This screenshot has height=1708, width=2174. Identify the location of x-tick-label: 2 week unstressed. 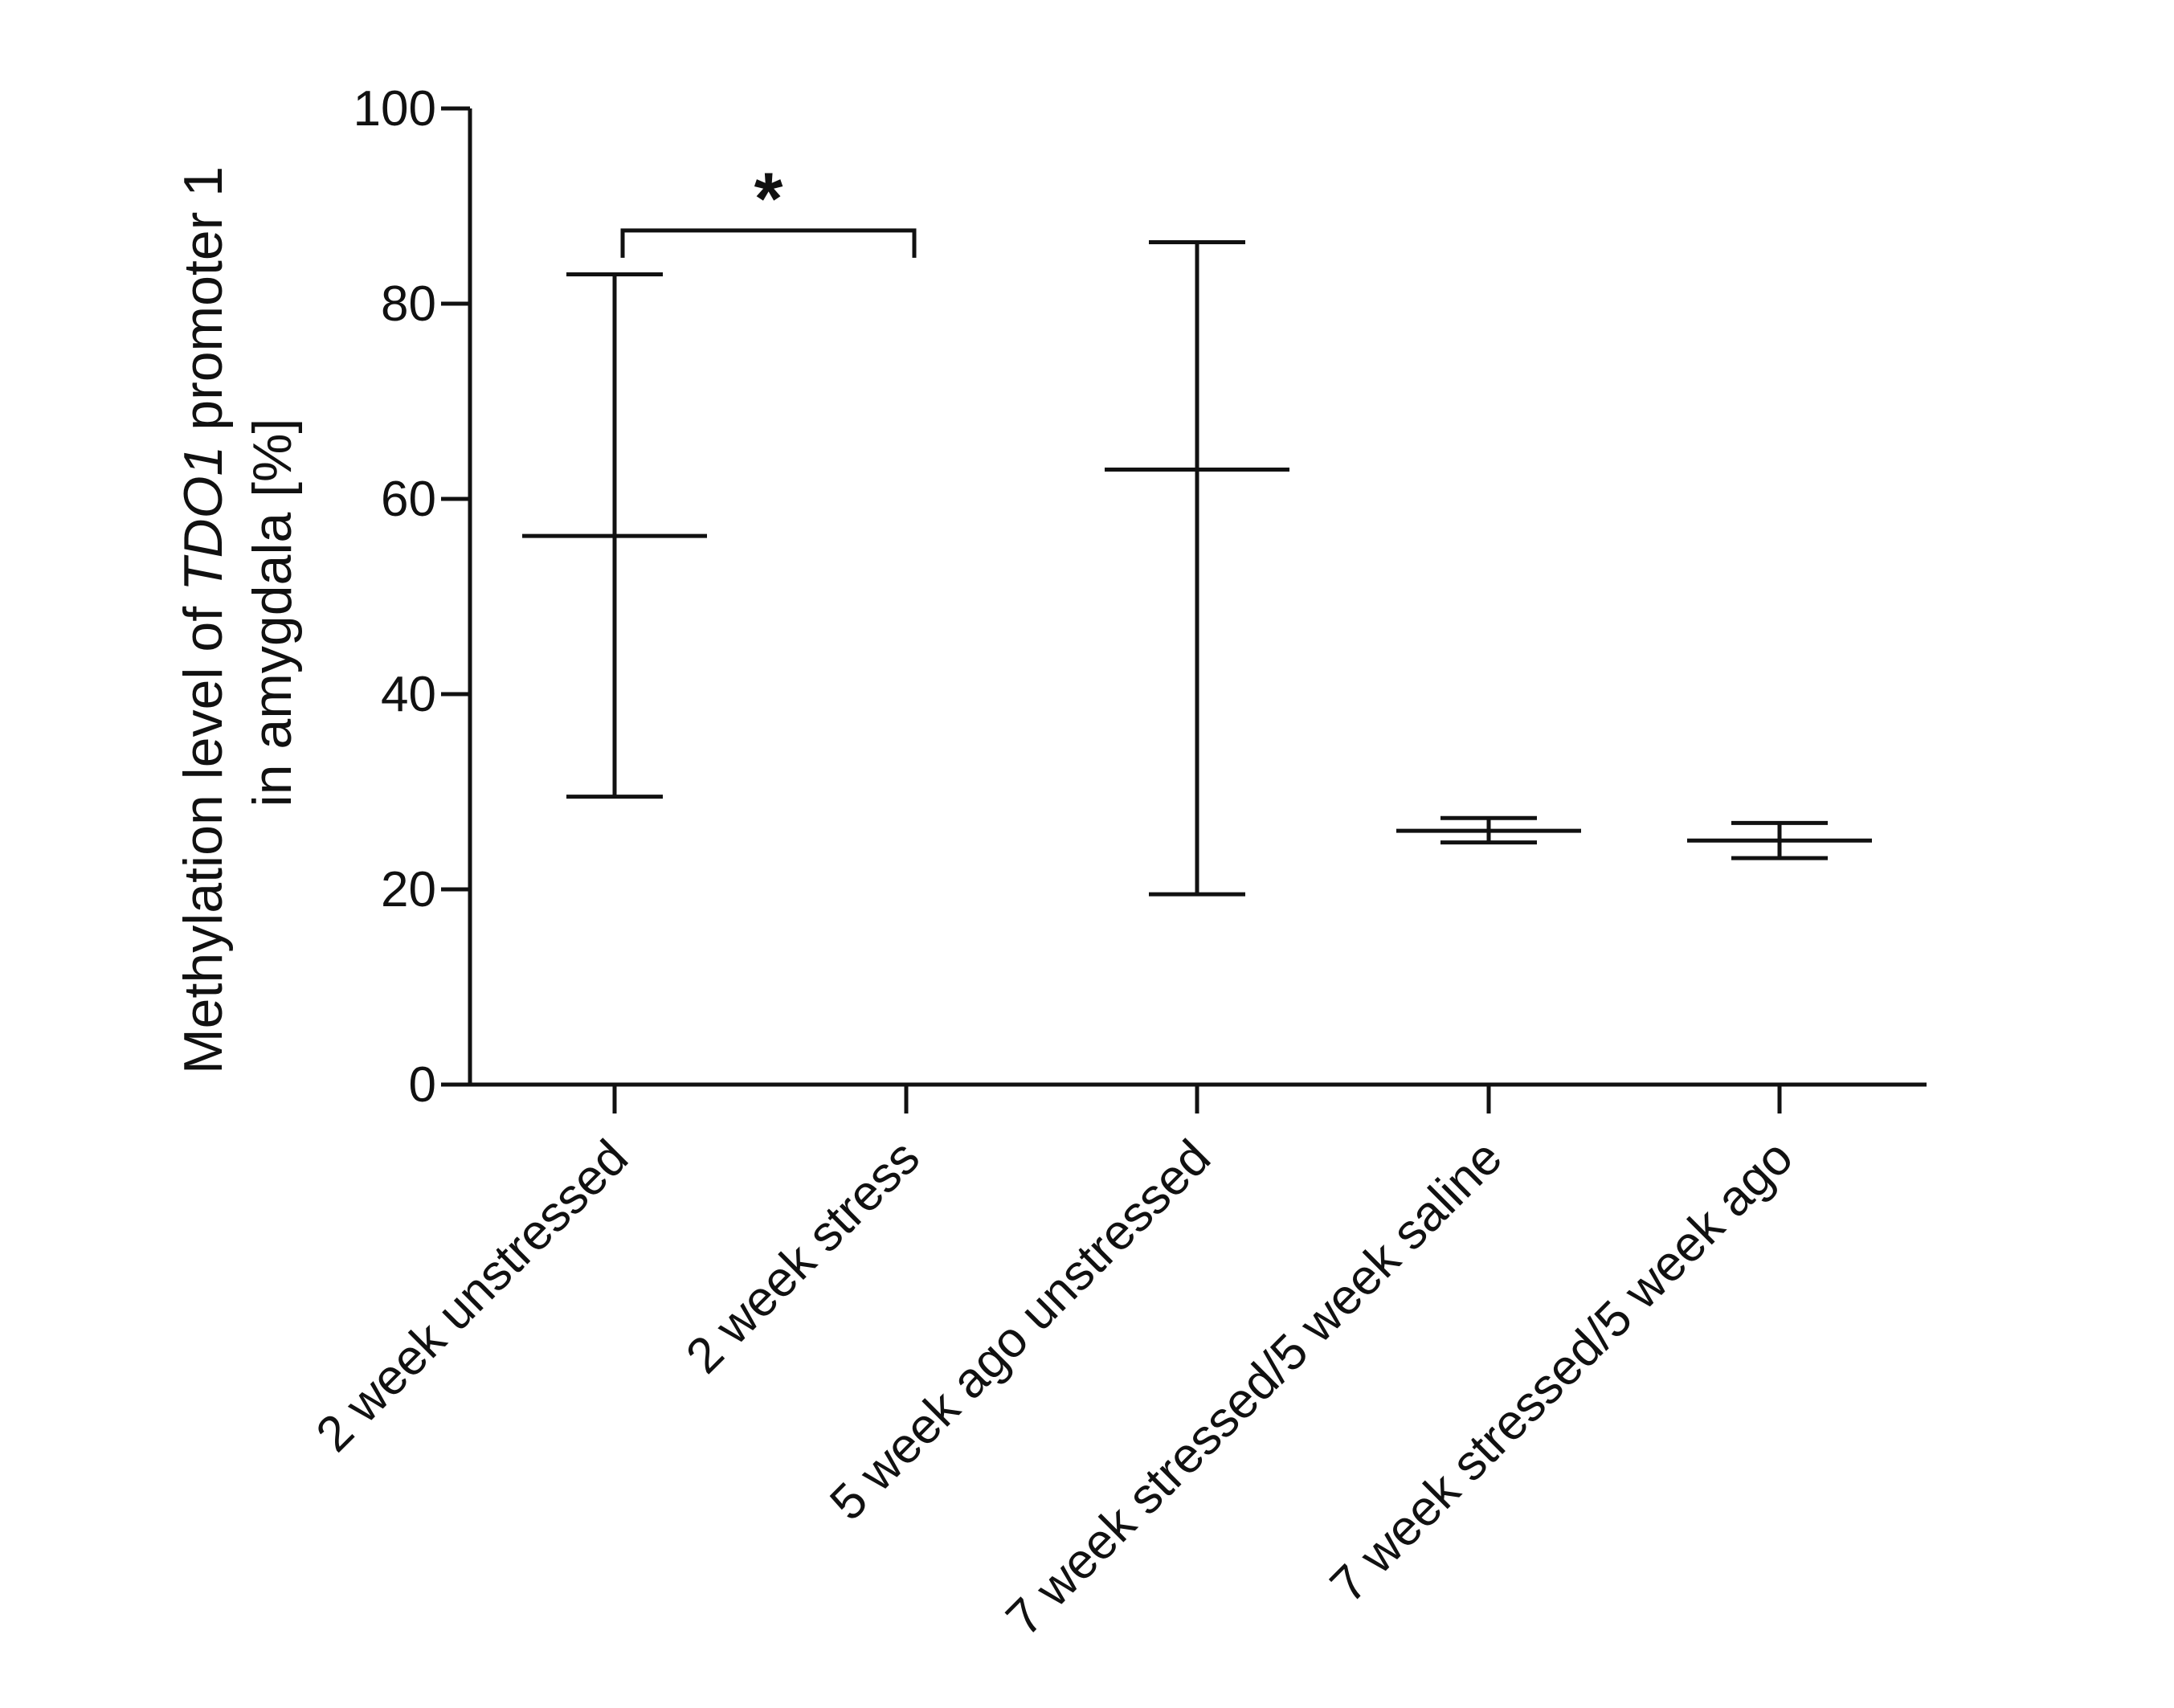
(472, 1296).